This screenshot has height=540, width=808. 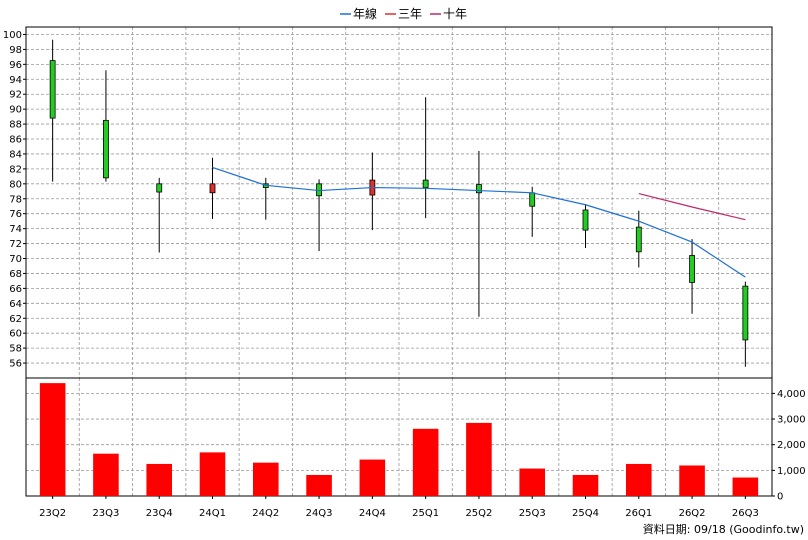 I want to click on x-tick-label: 25Q3, so click(x=532, y=513).